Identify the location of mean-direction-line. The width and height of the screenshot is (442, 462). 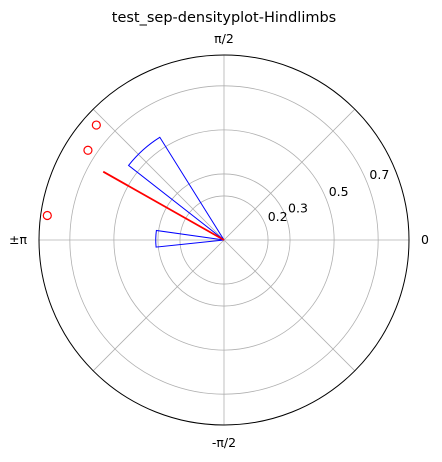
(163, 205).